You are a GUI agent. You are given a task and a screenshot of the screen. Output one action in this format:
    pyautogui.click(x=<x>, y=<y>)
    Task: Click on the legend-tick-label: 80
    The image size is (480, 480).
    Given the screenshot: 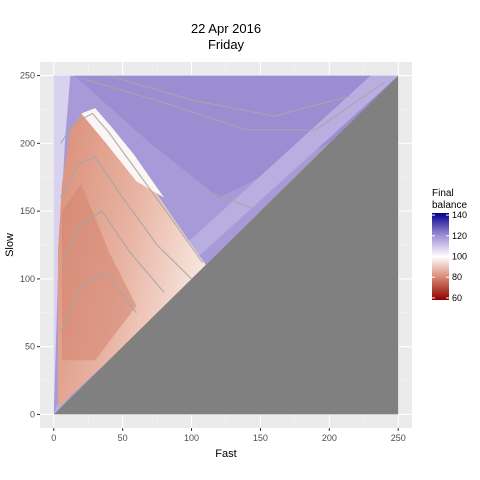 What is the action you would take?
    pyautogui.click(x=457, y=277)
    